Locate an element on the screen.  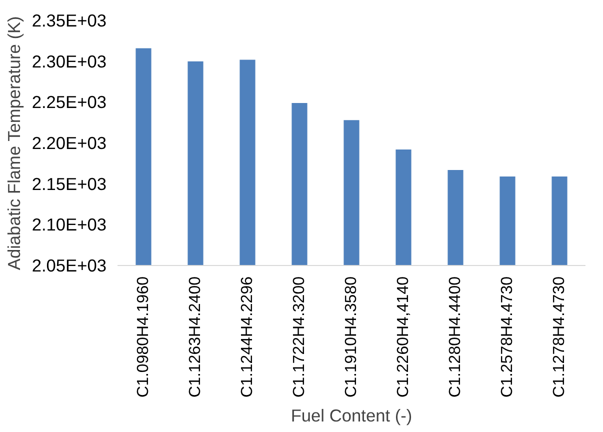
x-tick-label: C1.1244H4.2296 is located at coordinates (247, 337).